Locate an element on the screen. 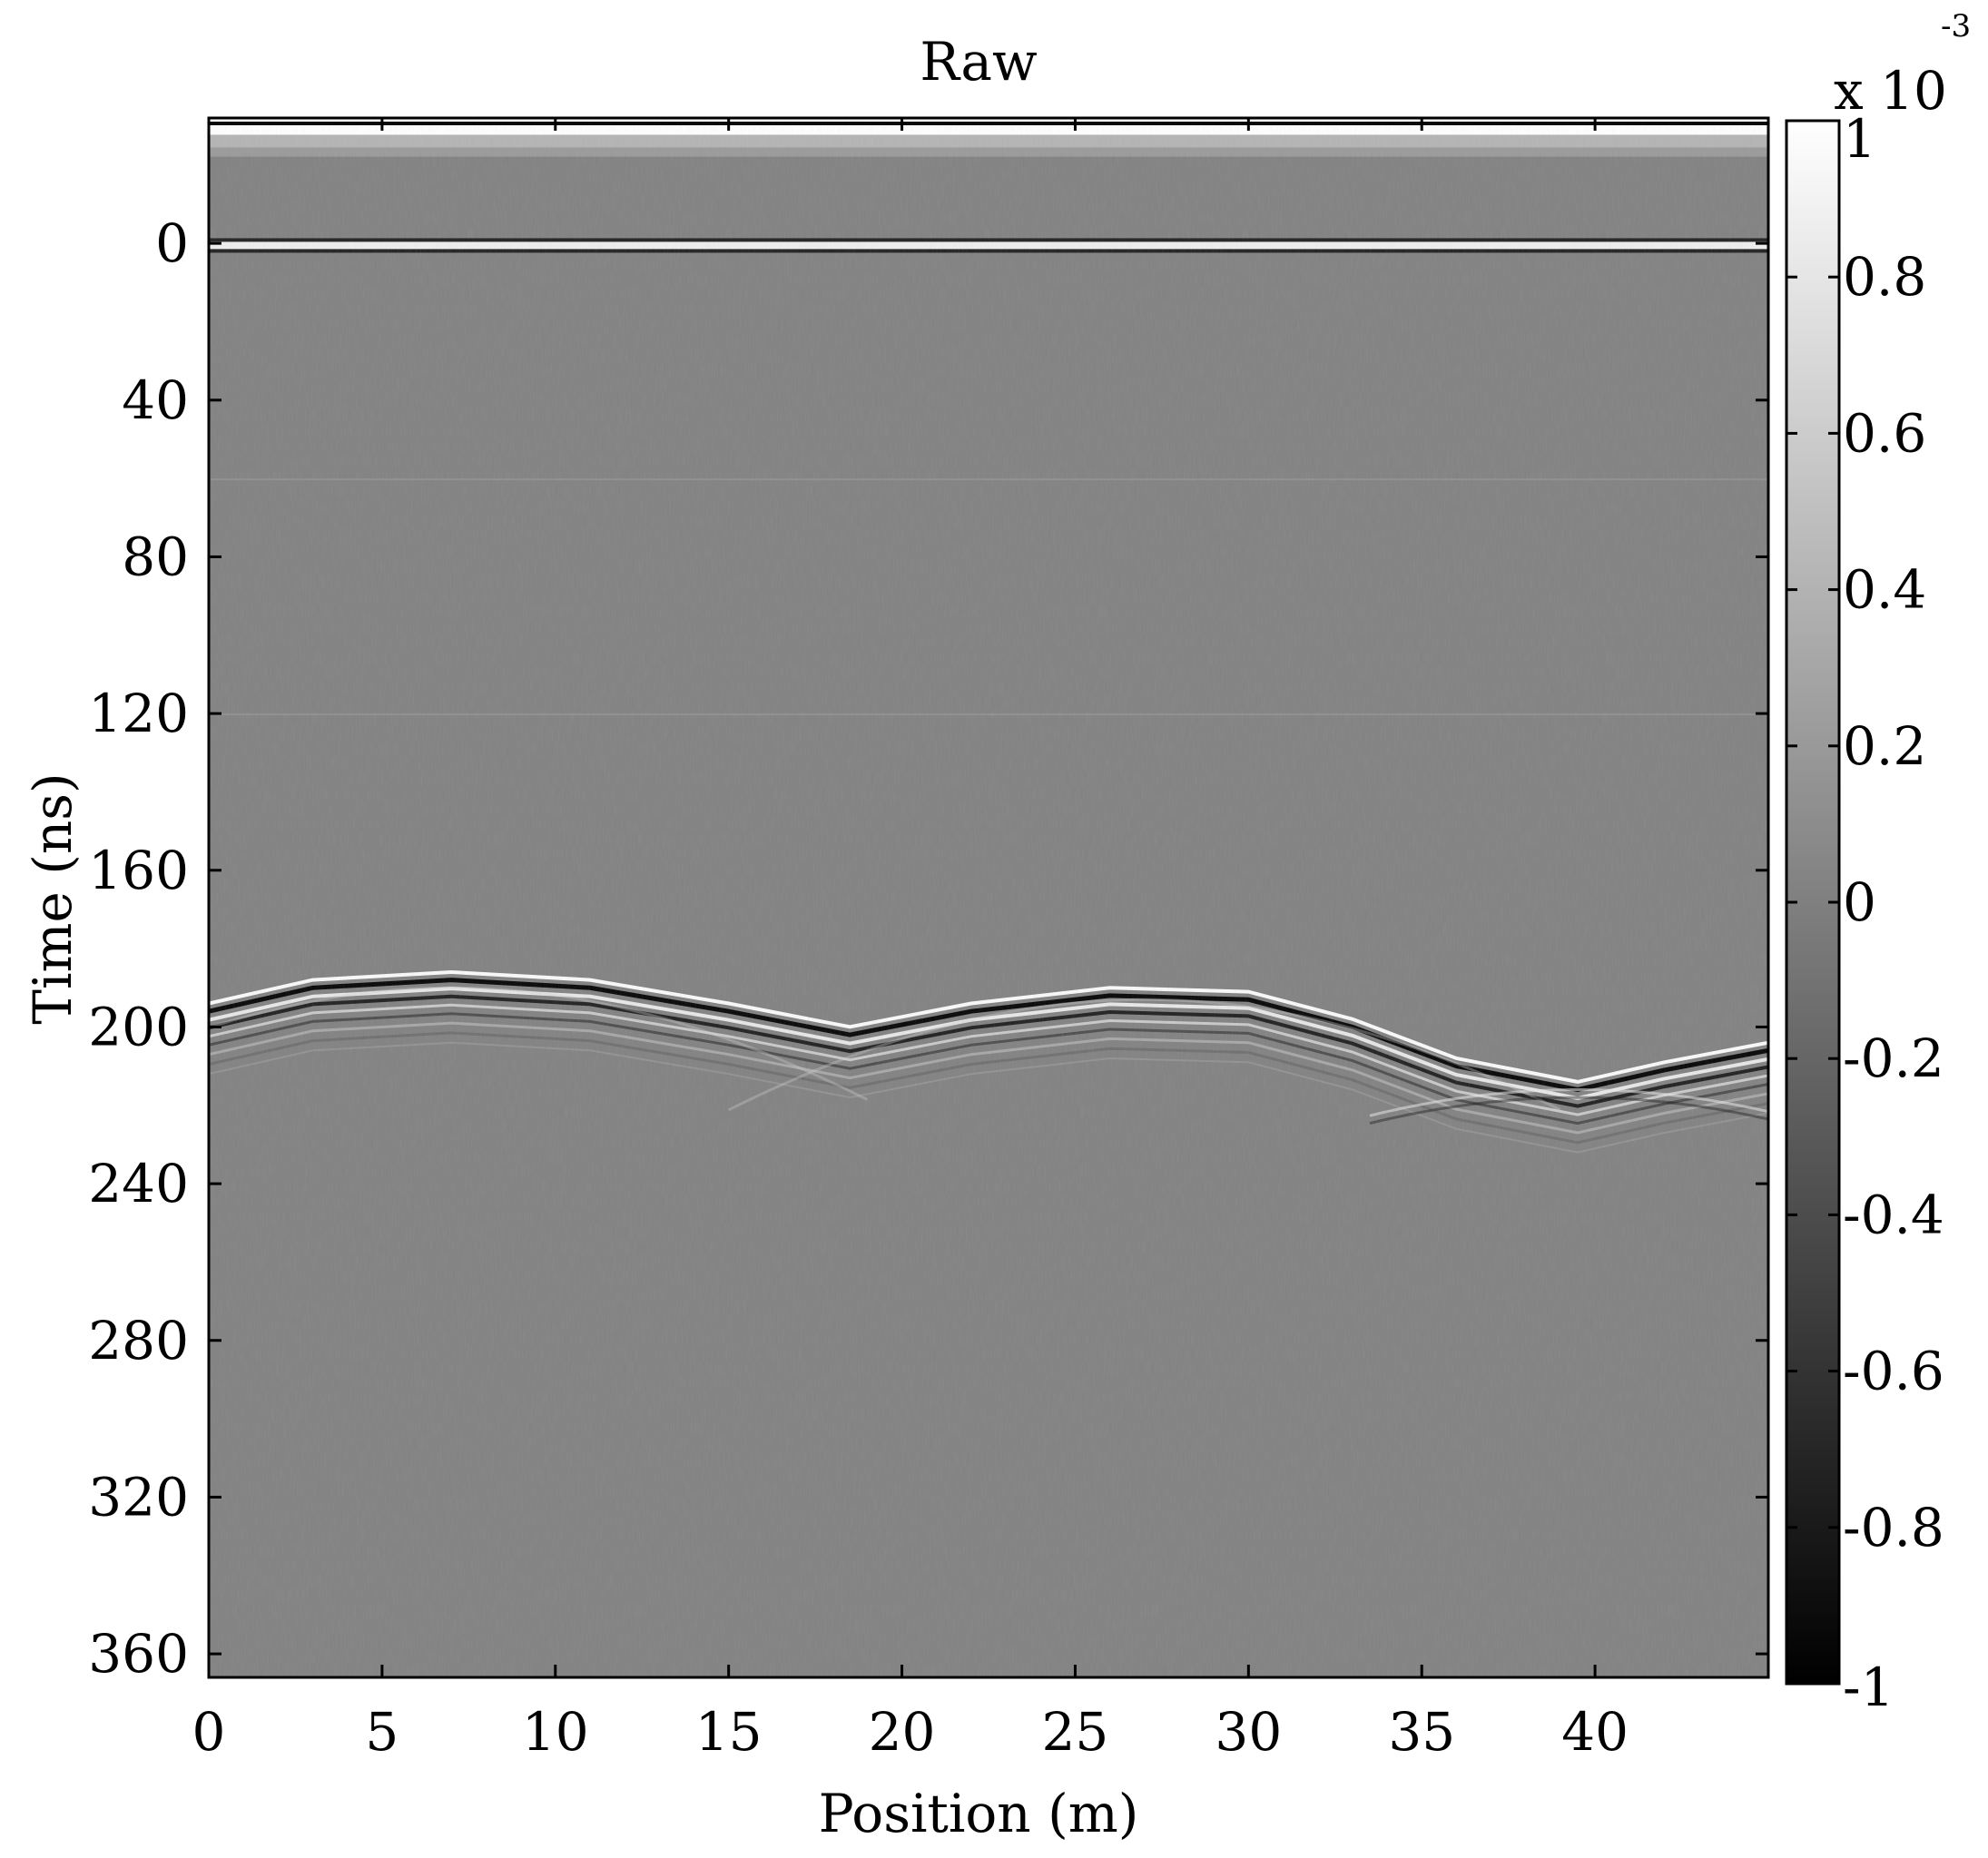  chart-title: Raw is located at coordinates (978, 62).